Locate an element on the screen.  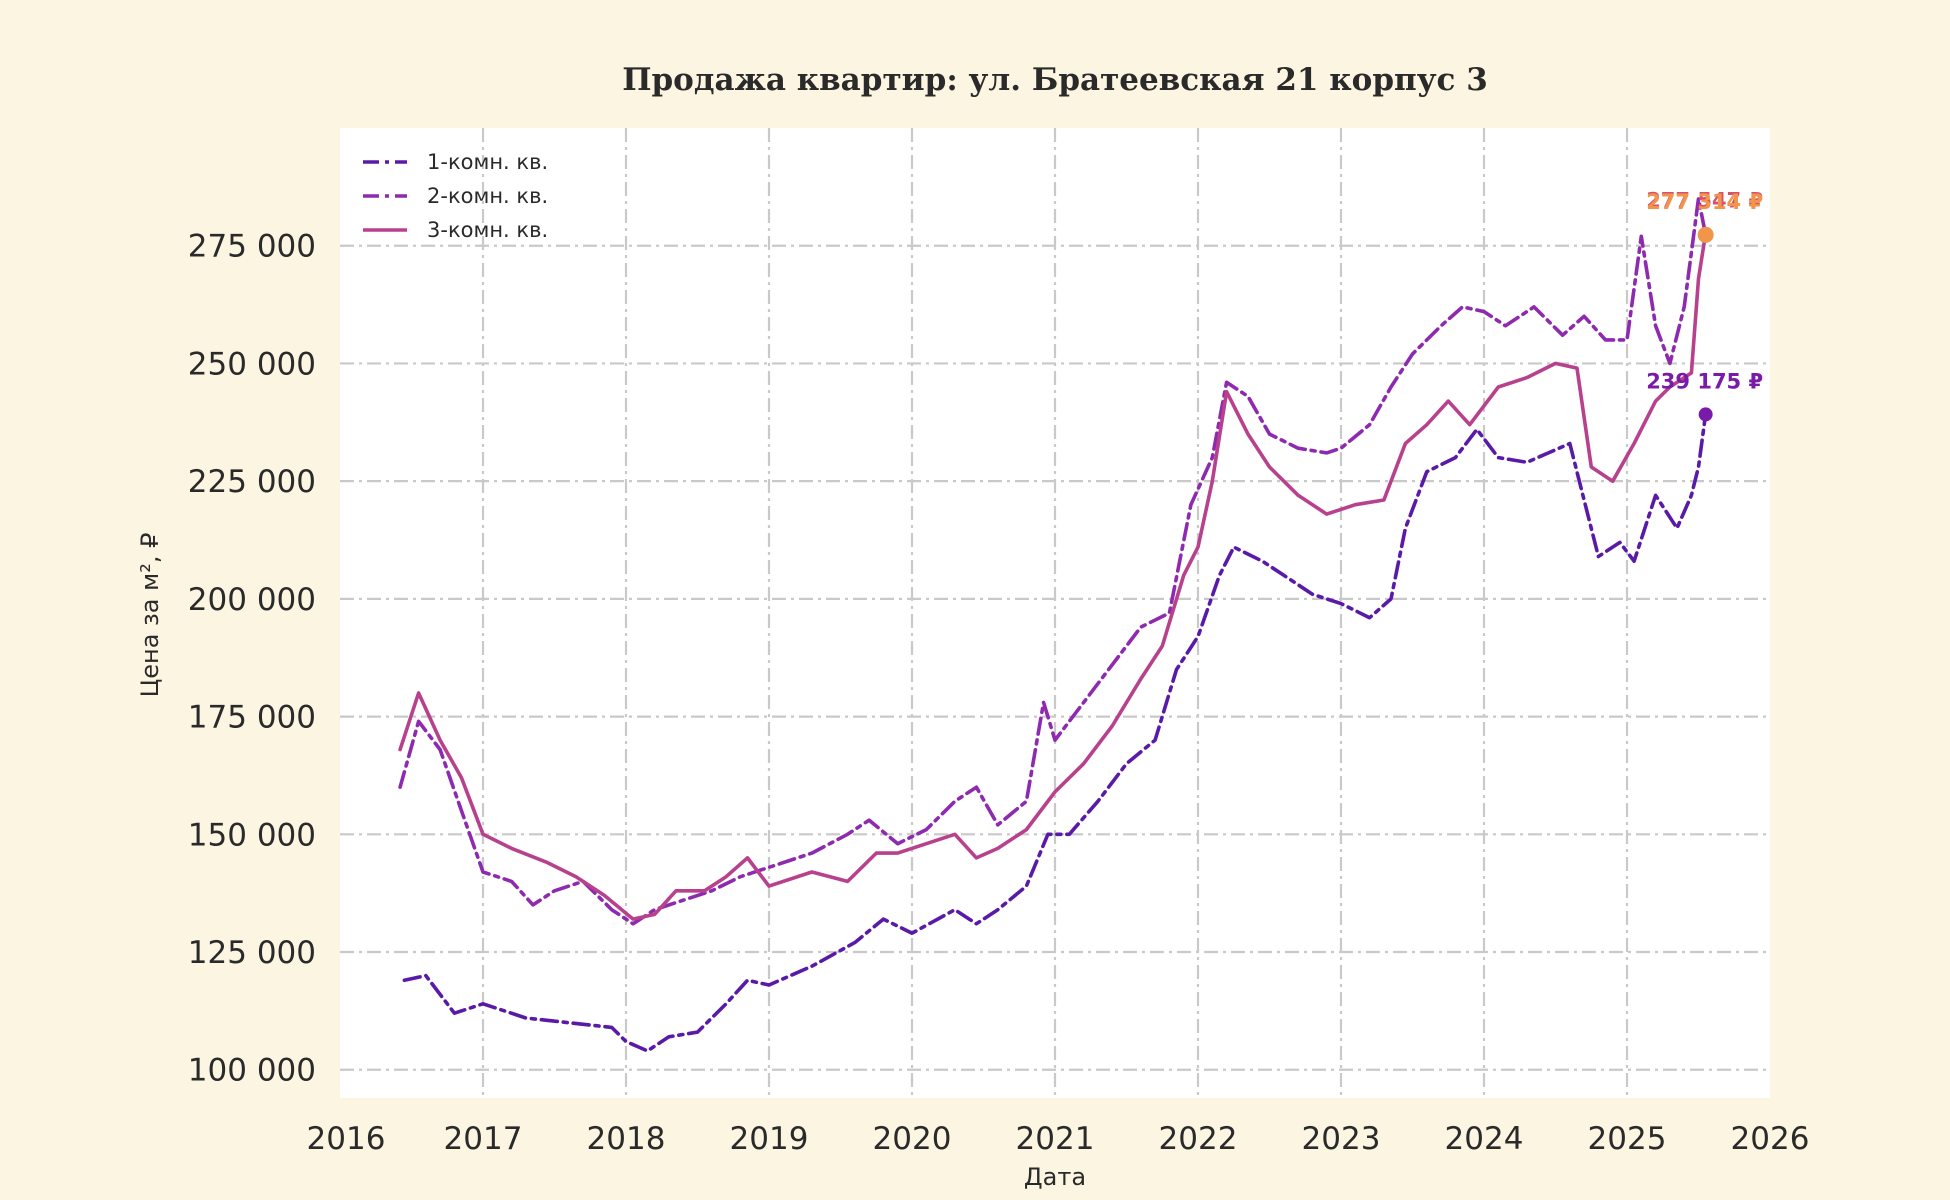
x-tick-label-2017: 2017 is located at coordinates (483, 1139).